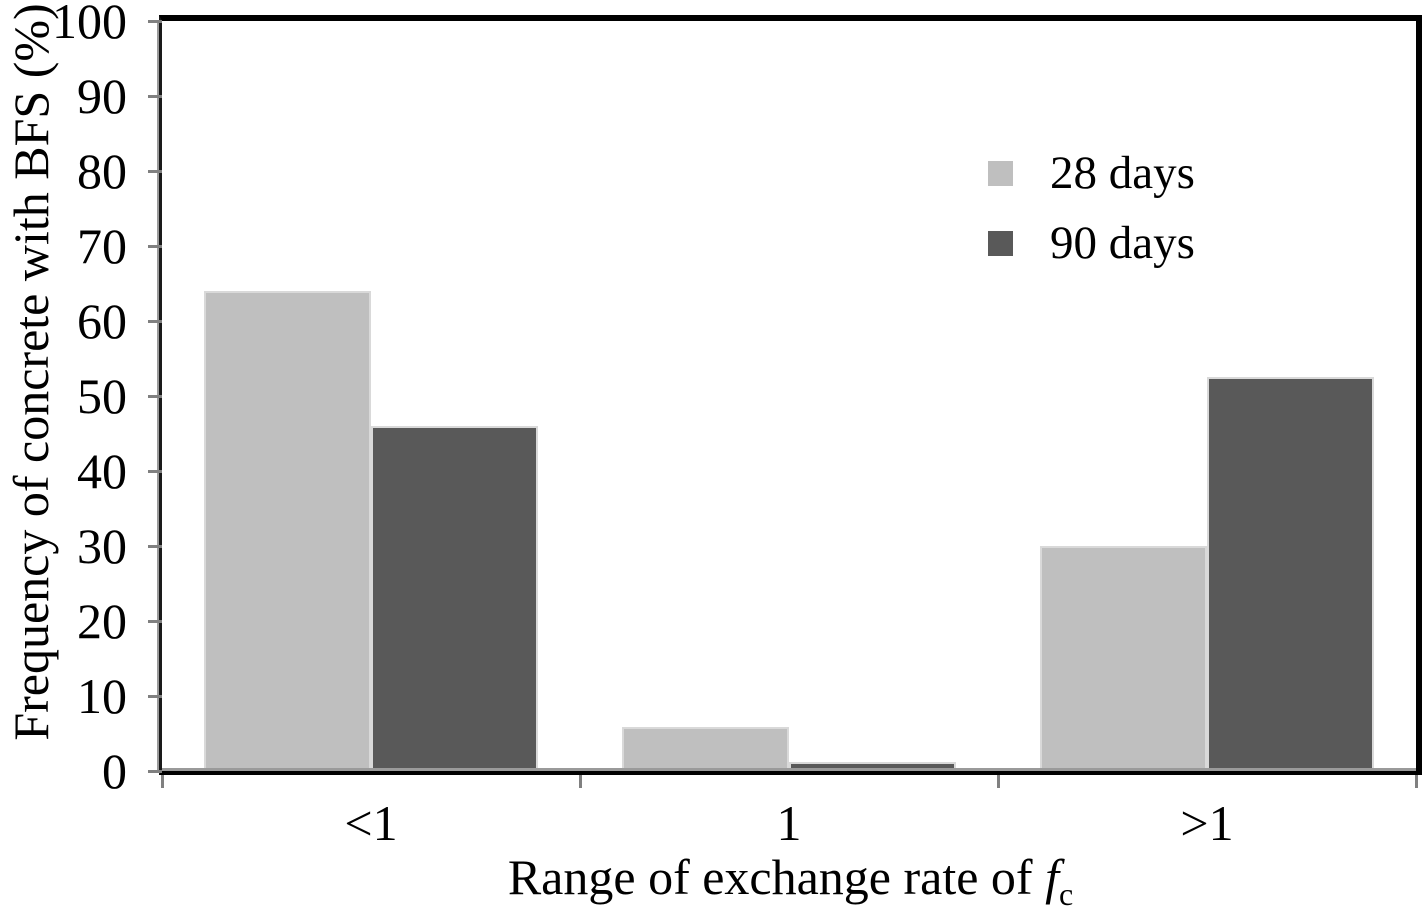  What do you see at coordinates (102, 696) in the screenshot?
I see `y-tick-label: 10` at bounding box center [102, 696].